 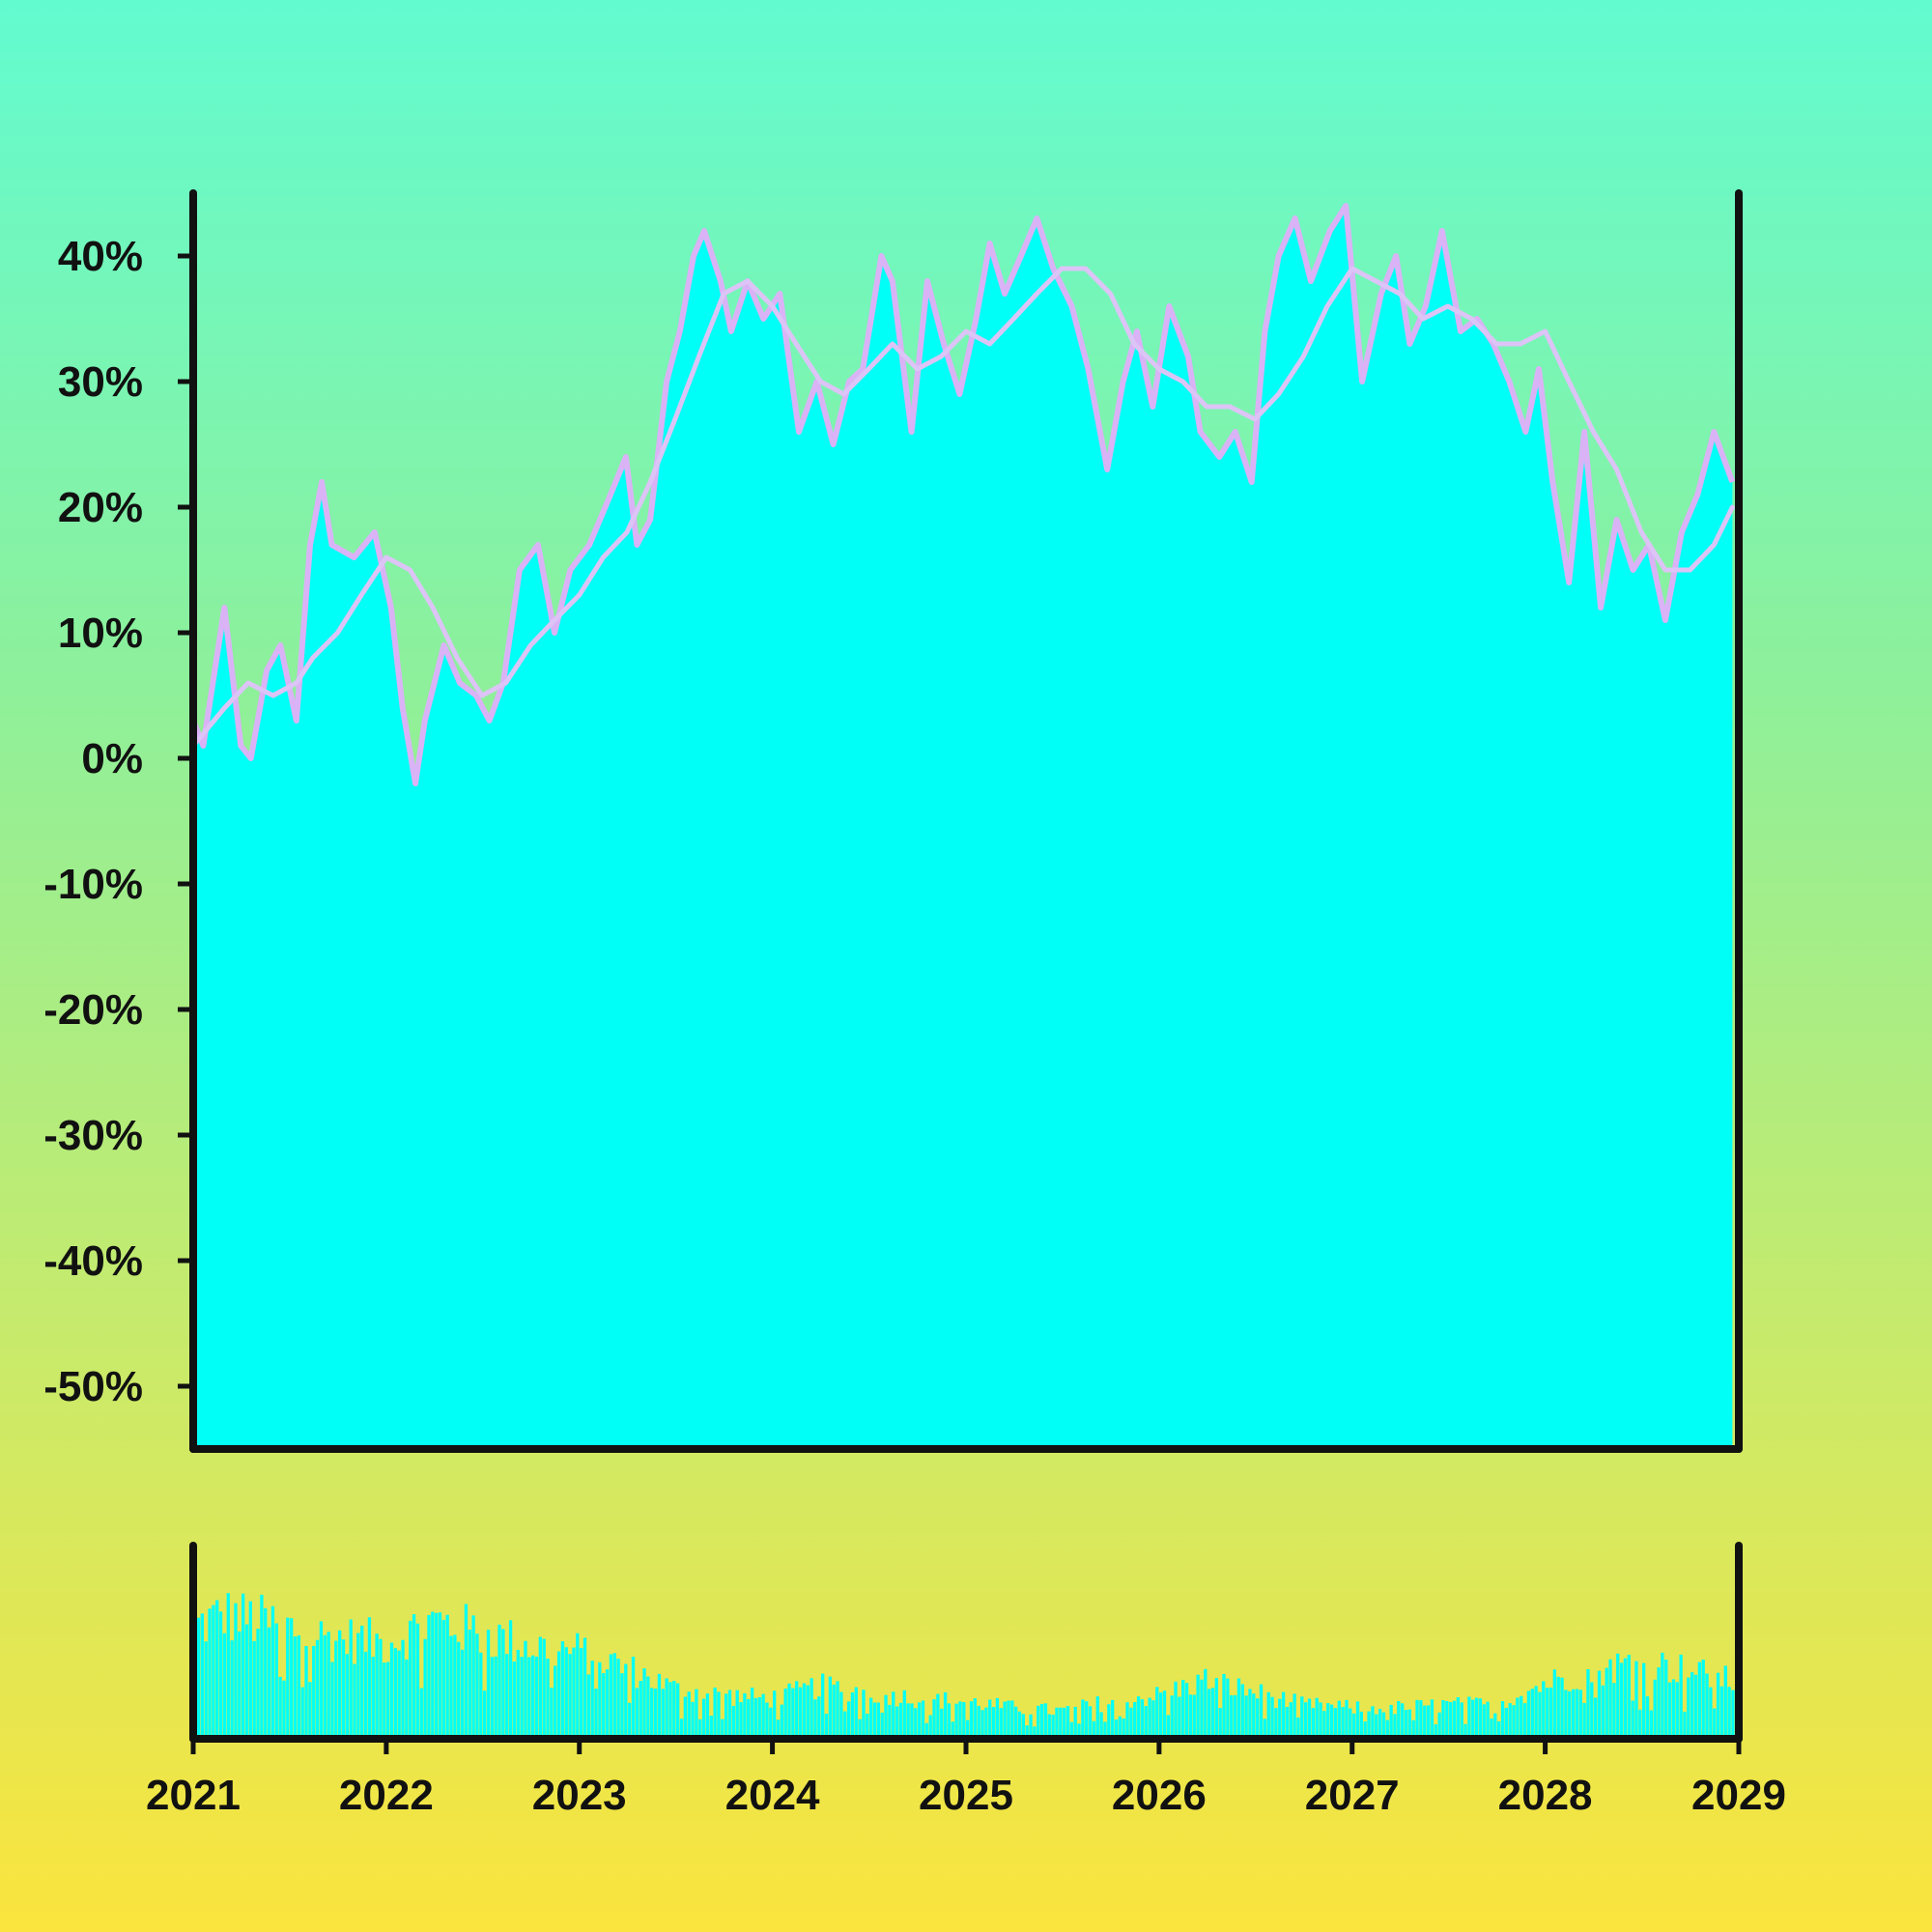 What do you see at coordinates (579, 1795) in the screenshot?
I see `x-tick-label: 2023` at bounding box center [579, 1795].